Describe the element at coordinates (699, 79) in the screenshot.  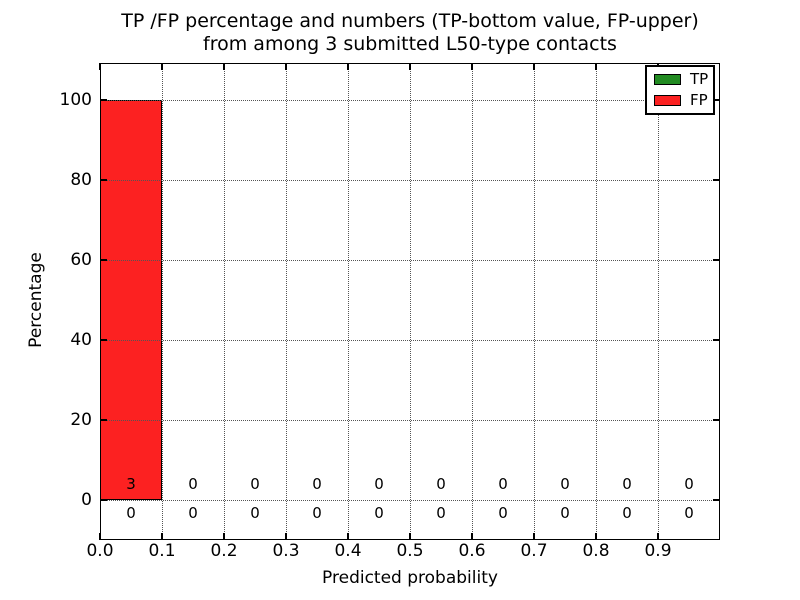
I see `legend-label: TP` at that location.